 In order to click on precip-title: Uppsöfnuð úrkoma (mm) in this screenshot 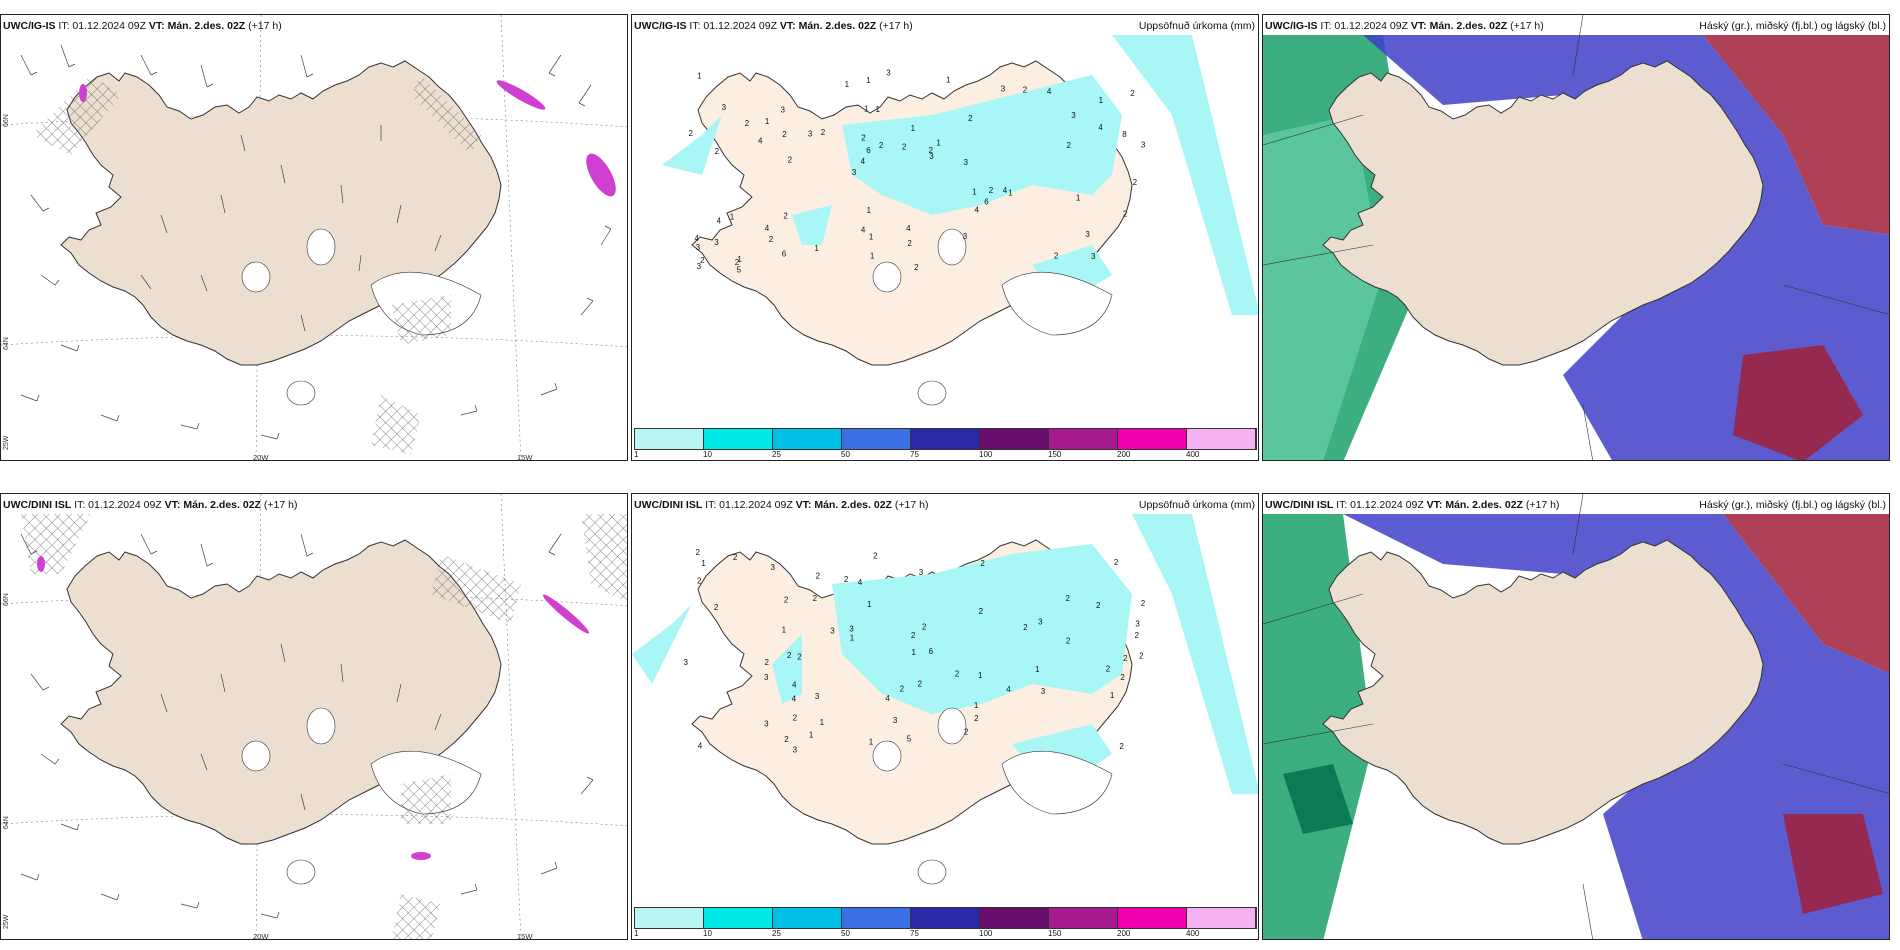, I will do `click(1196, 26)`.